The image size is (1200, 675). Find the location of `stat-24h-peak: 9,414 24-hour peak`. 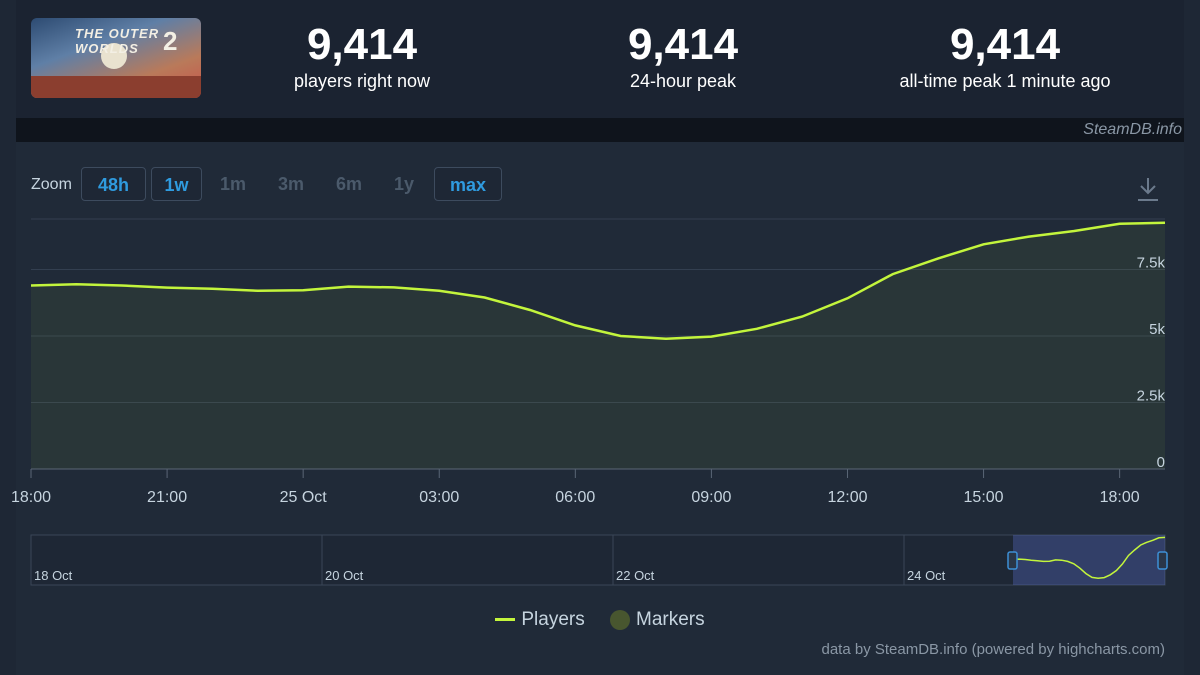

stat-24h-peak: 9,414 24-hour peak is located at coordinates (683, 56).